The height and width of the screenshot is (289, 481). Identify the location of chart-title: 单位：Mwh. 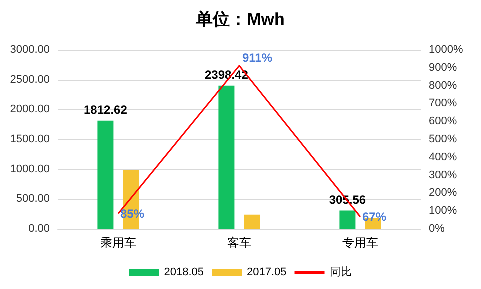
(240, 19).